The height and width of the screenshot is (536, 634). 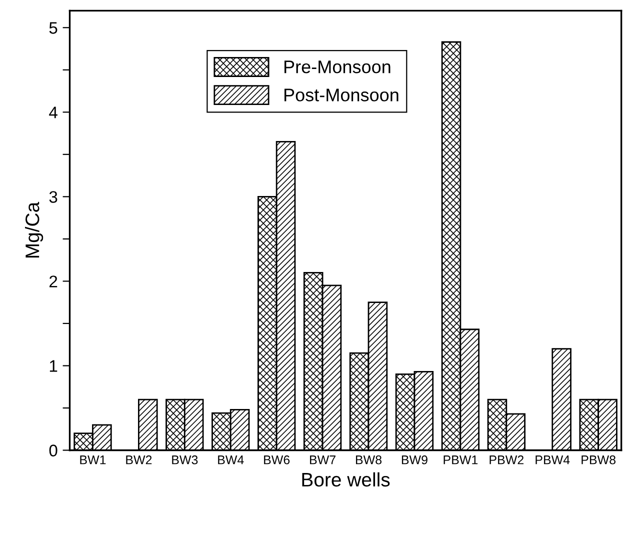 What do you see at coordinates (341, 95) in the screenshot?
I see `legend-label: Post-Monsoon` at bounding box center [341, 95].